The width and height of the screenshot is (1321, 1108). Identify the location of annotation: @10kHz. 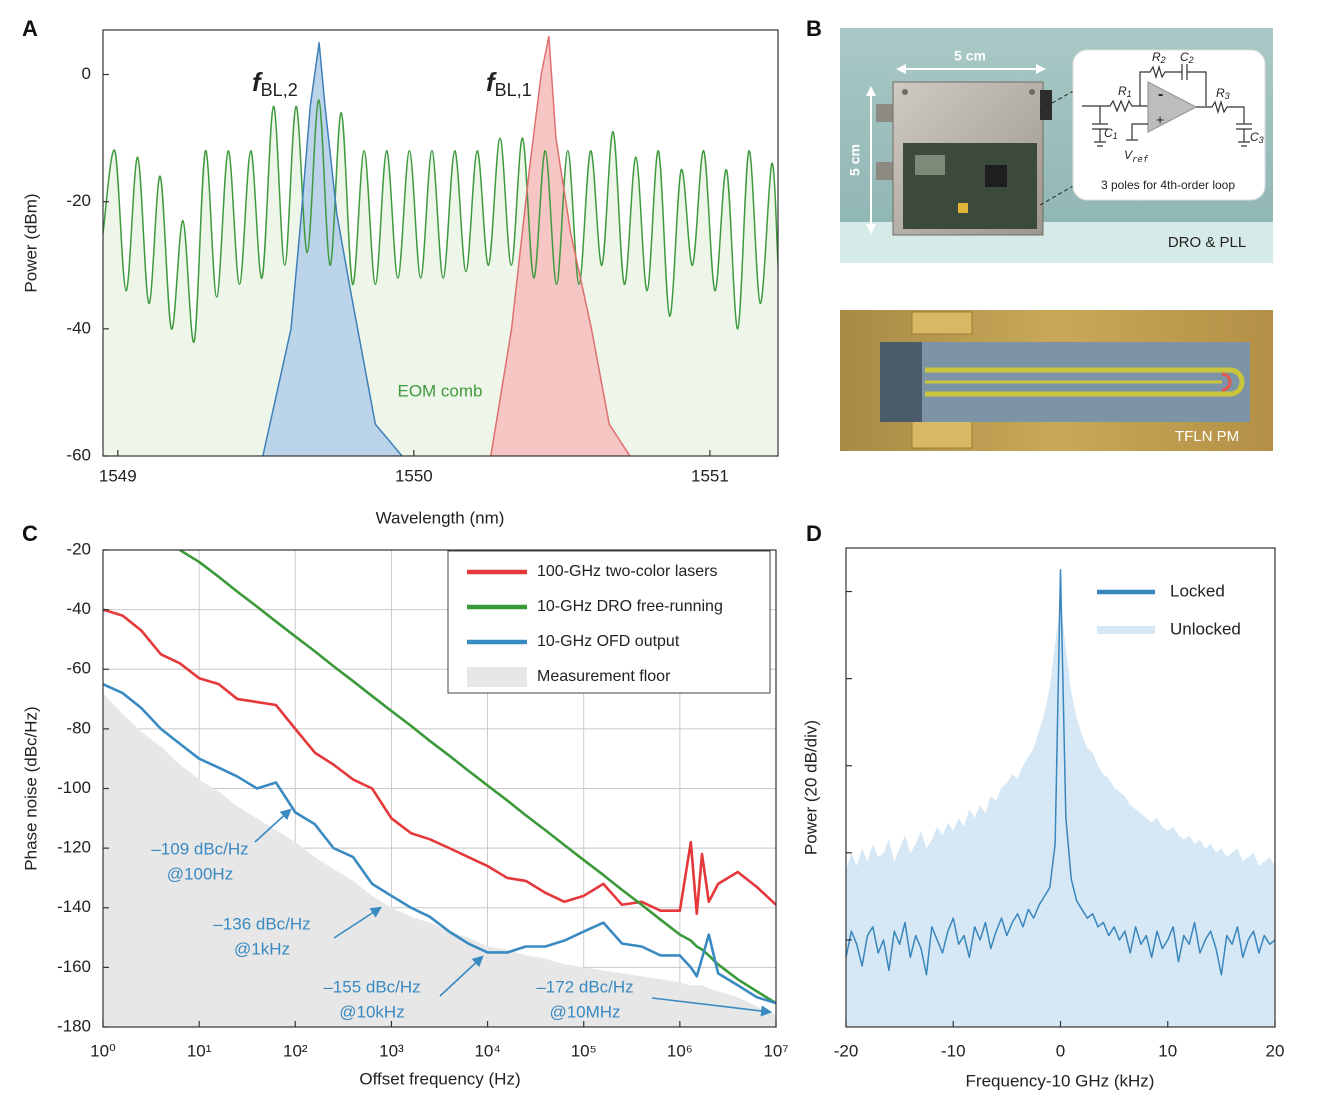
(371, 1011).